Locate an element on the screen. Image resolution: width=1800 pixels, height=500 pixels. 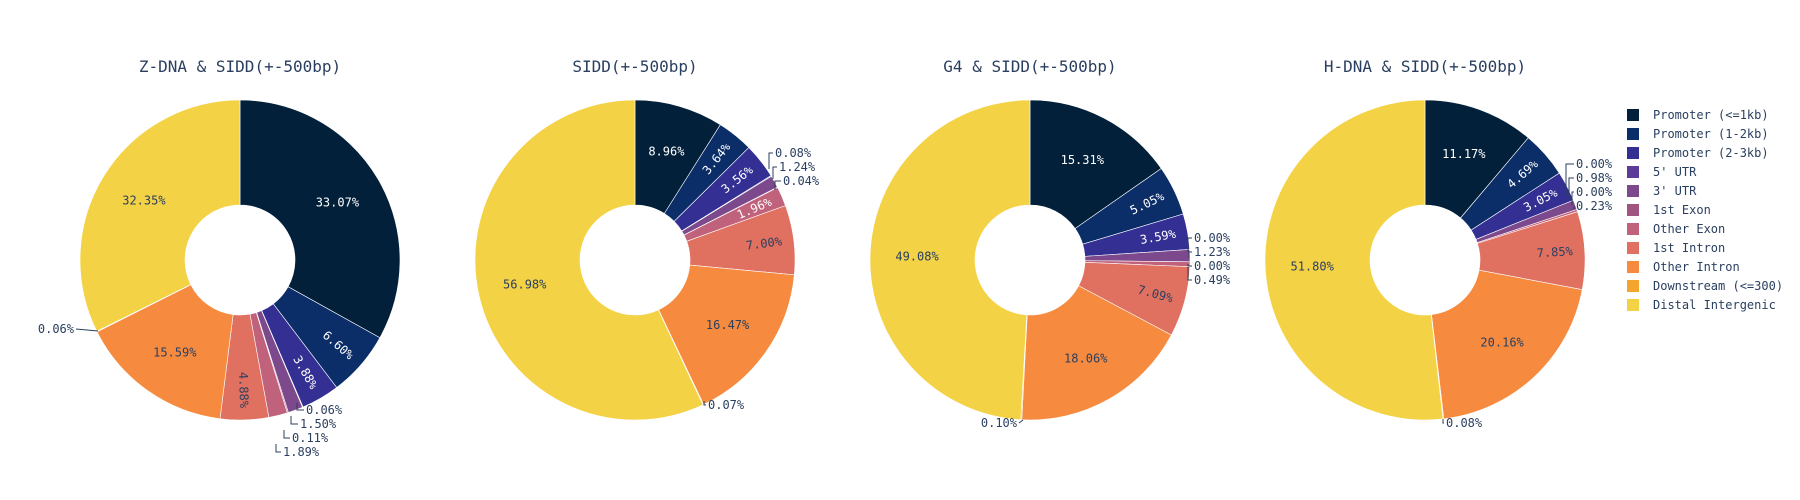
slice-label: 0.07% is located at coordinates (726, 405).